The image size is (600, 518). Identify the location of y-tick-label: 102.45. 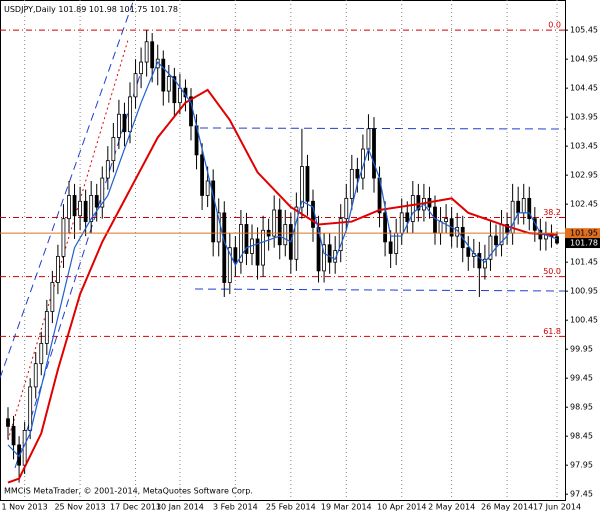
(584, 204).